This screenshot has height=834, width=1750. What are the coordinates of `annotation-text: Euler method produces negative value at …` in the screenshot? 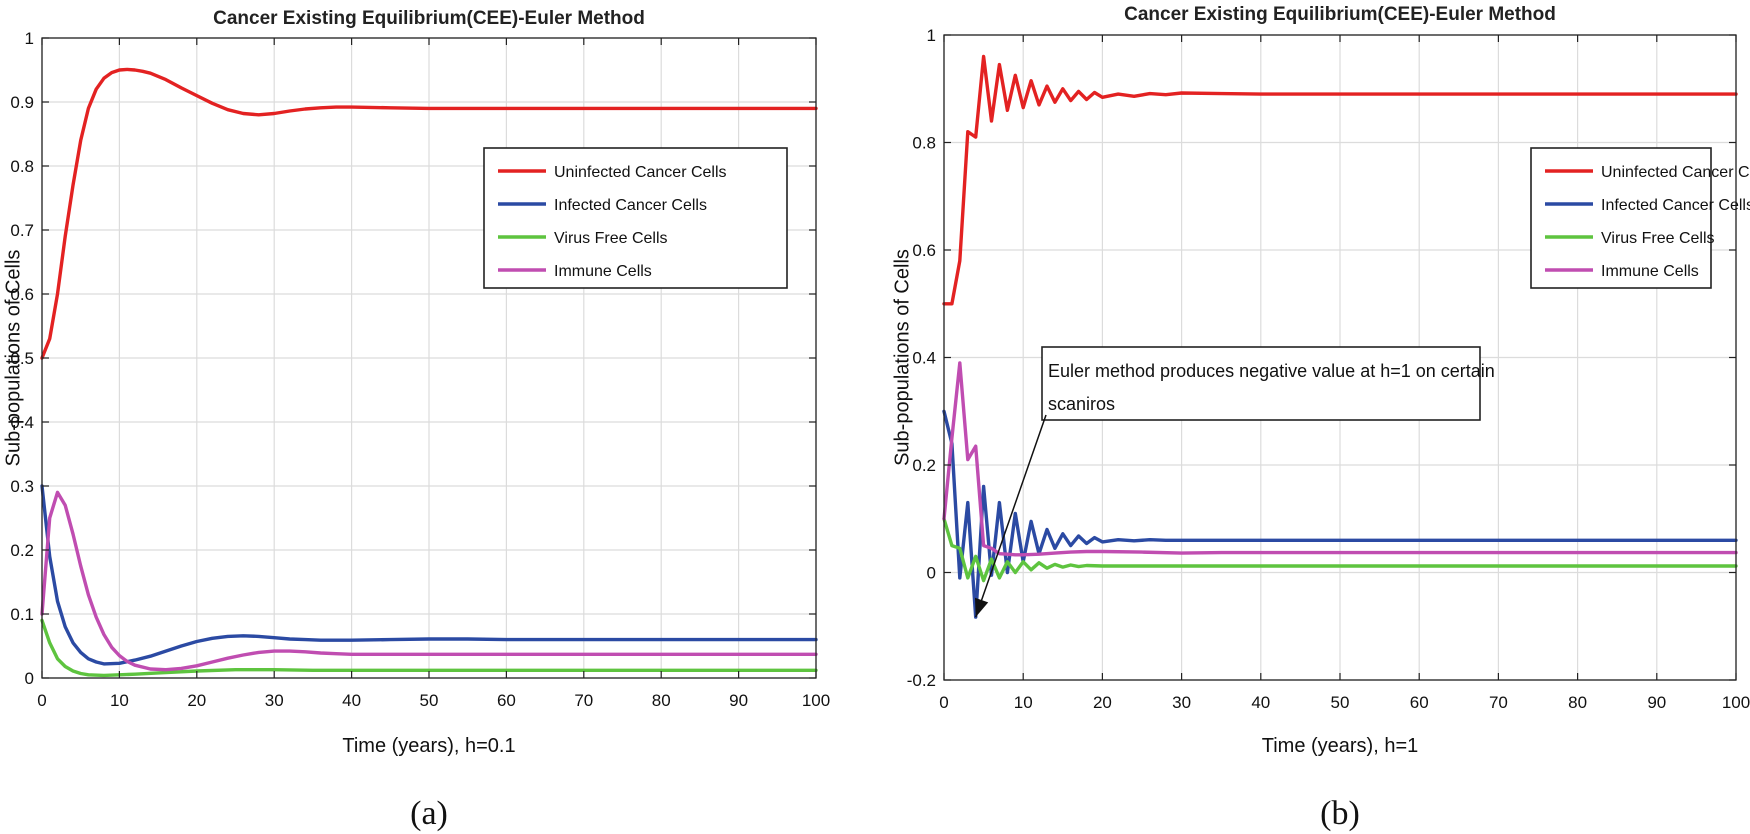 It's located at (1271, 371).